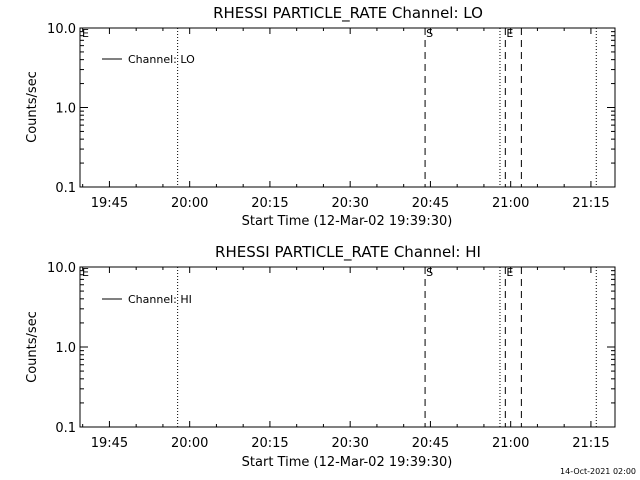  What do you see at coordinates (598, 471) in the screenshot?
I see `footer-timestamp: 14-Oct-2021 02:00` at bounding box center [598, 471].